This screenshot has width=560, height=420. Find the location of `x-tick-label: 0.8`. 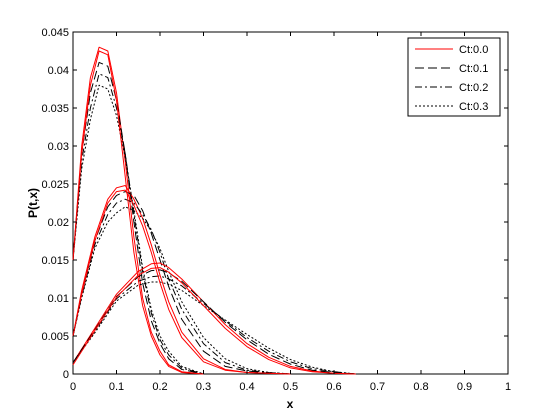

x-tick-label: 0.8 is located at coordinates (420, 387).